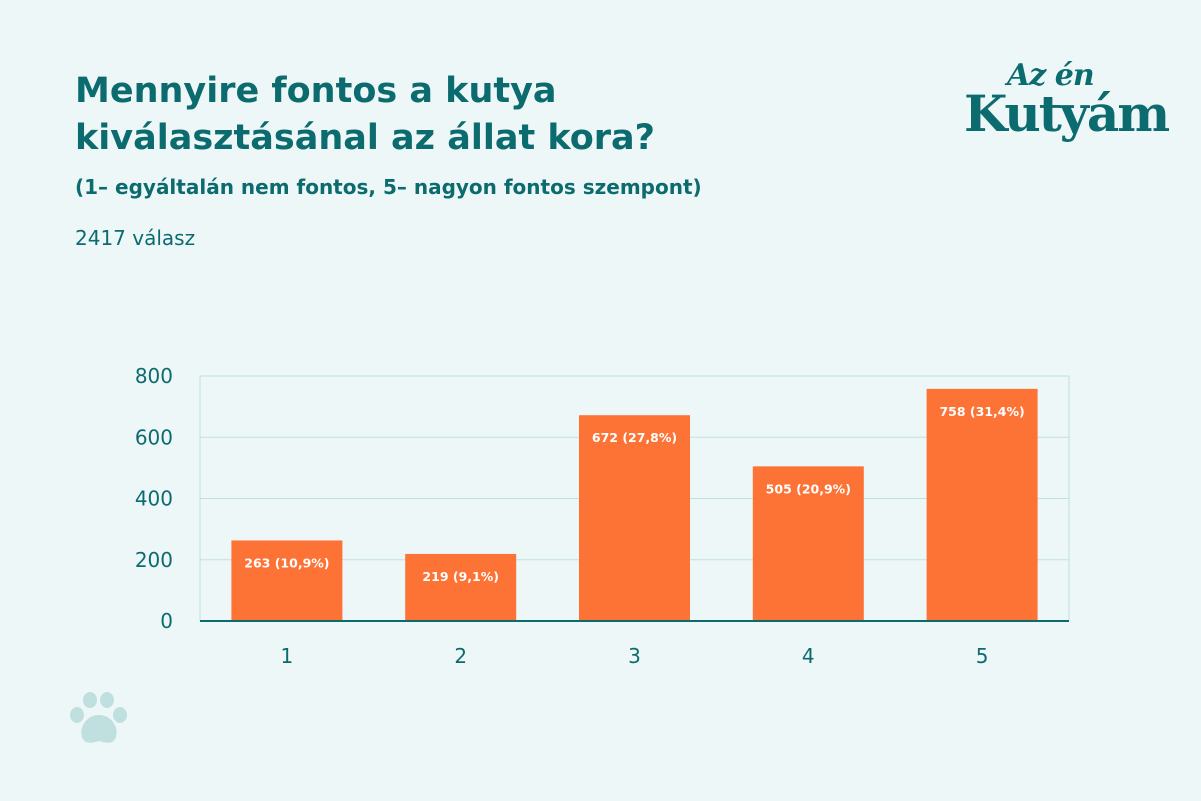 This screenshot has height=801, width=1201. Describe the element at coordinates (98, 717) in the screenshot. I see `paw-icon` at that location.